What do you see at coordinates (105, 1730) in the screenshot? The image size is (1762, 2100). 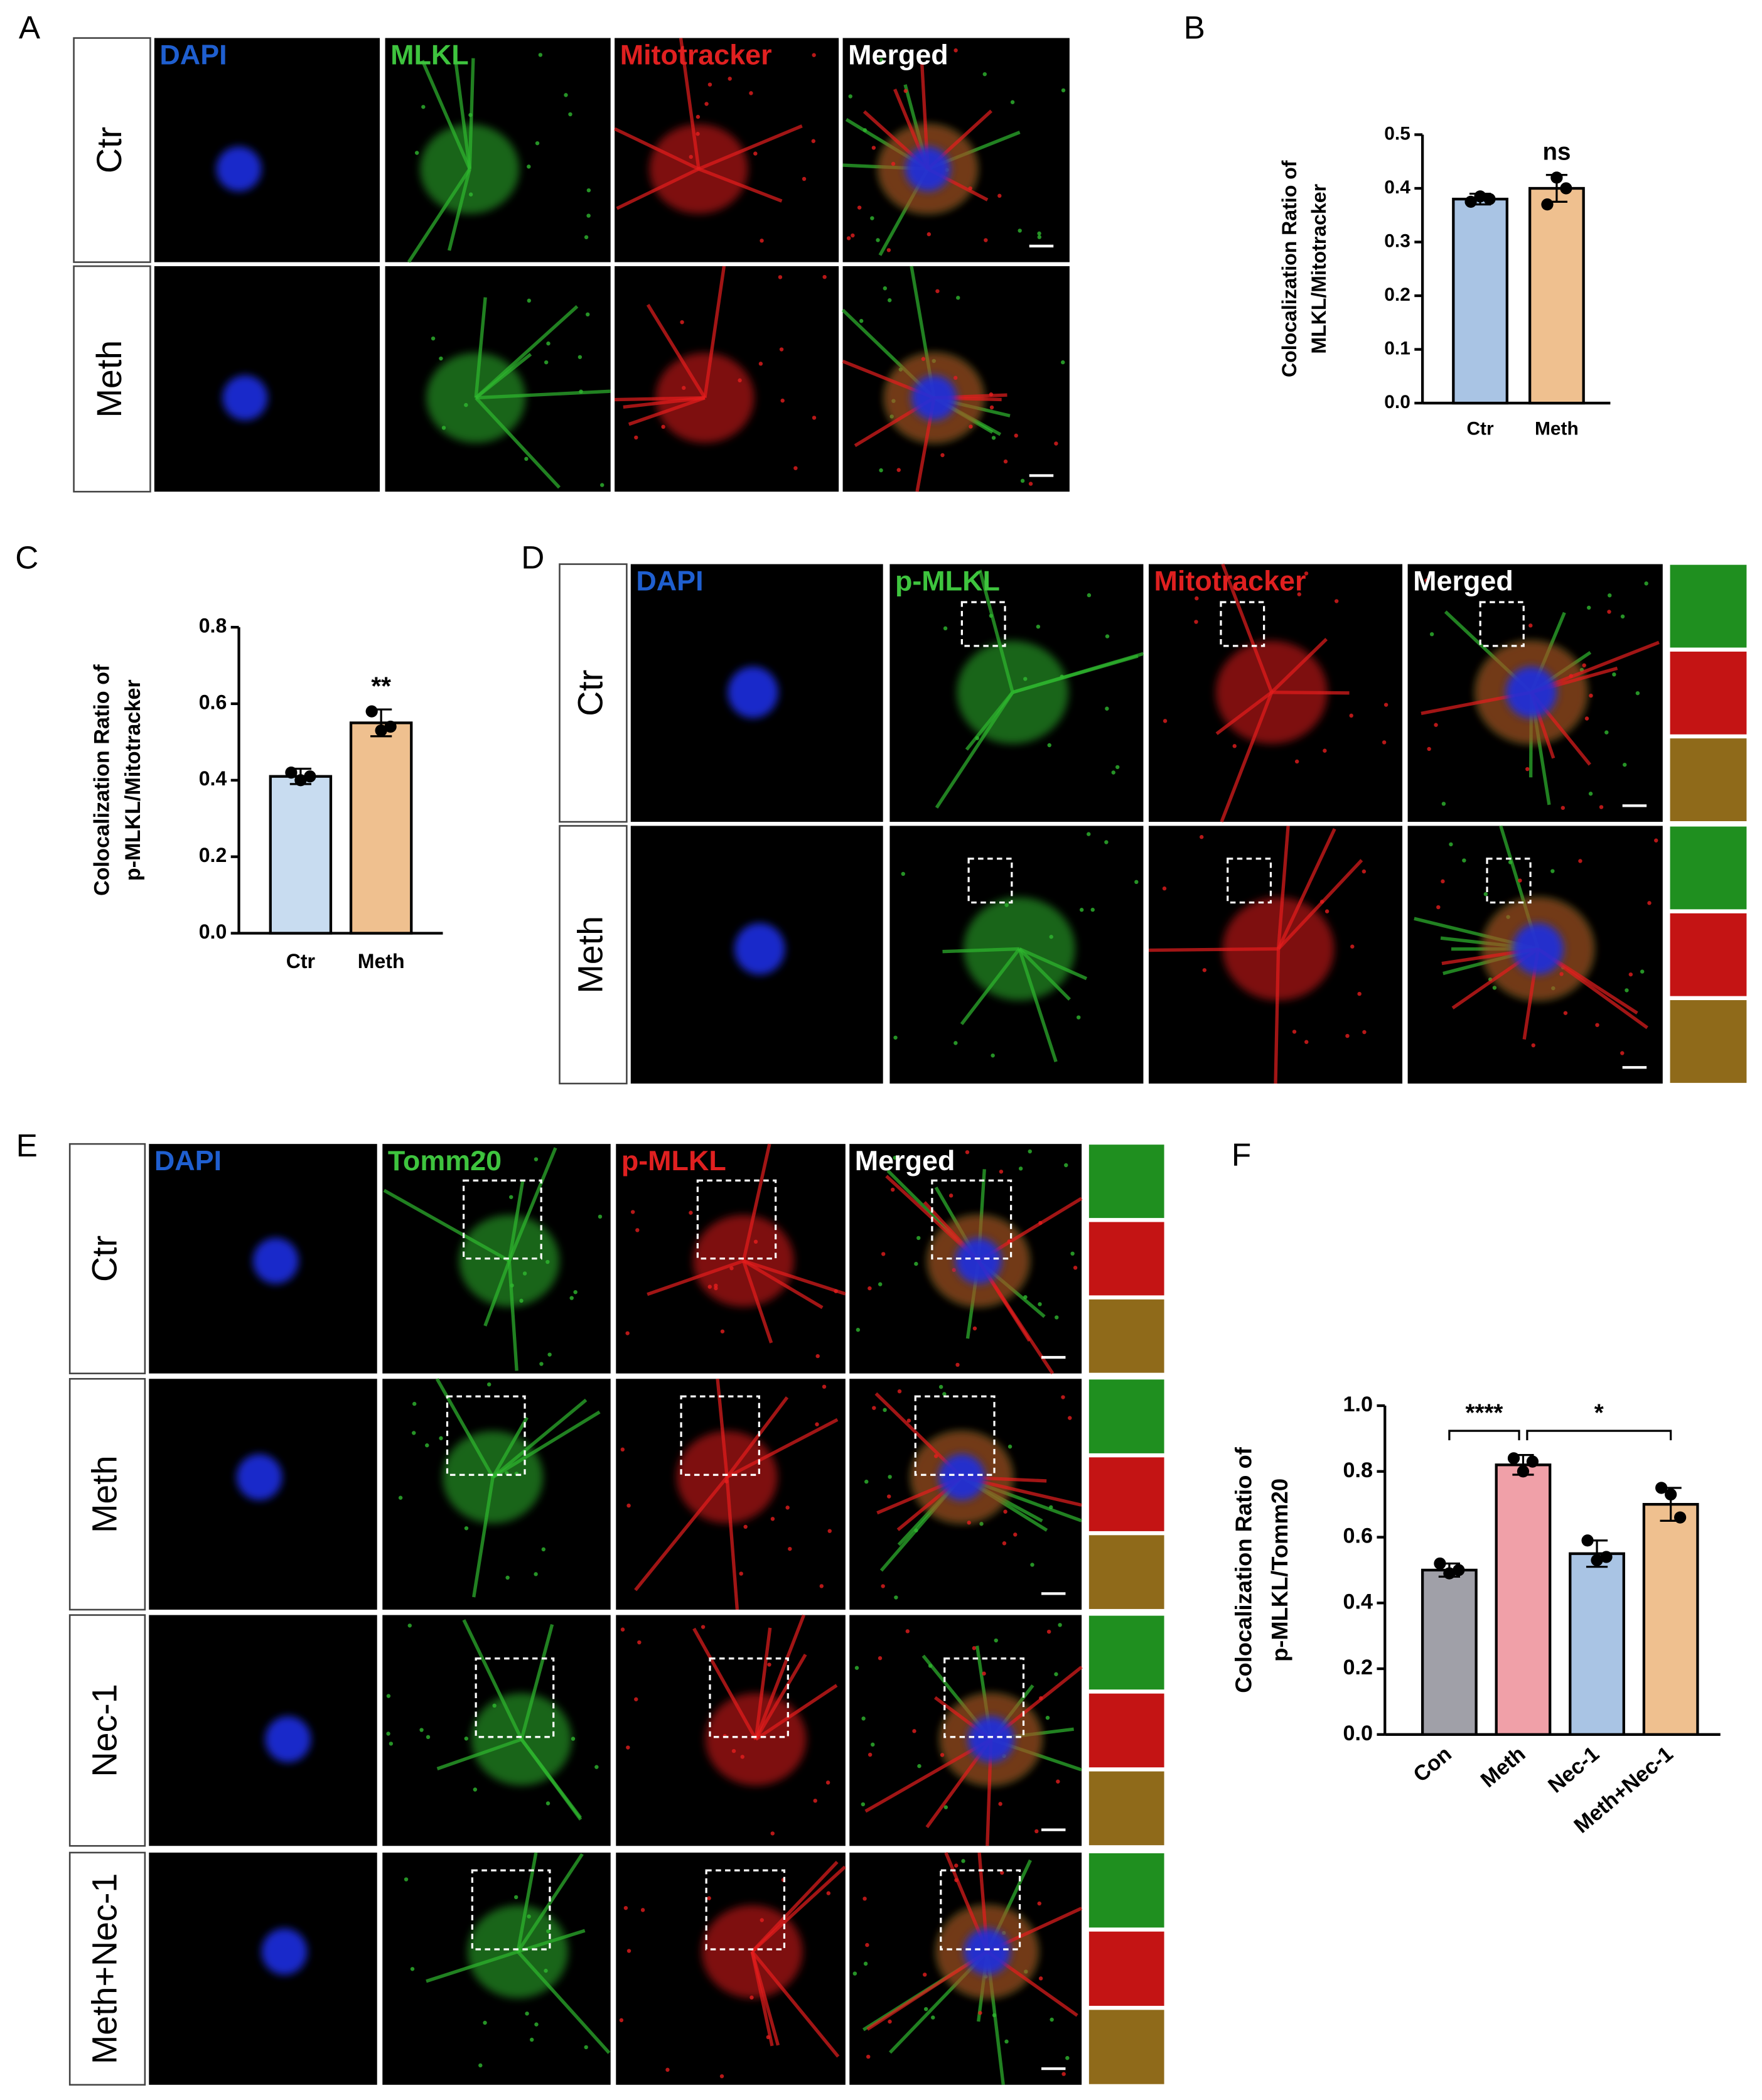 I see `row-label: Nec-1` at bounding box center [105, 1730].